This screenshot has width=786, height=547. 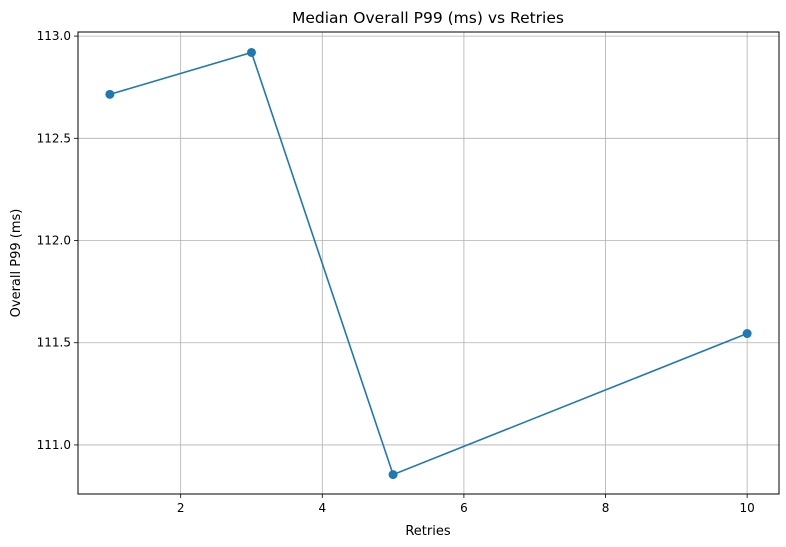 I want to click on chart-title: Median Overall P99 (ms) vs Retries, so click(x=428, y=18).